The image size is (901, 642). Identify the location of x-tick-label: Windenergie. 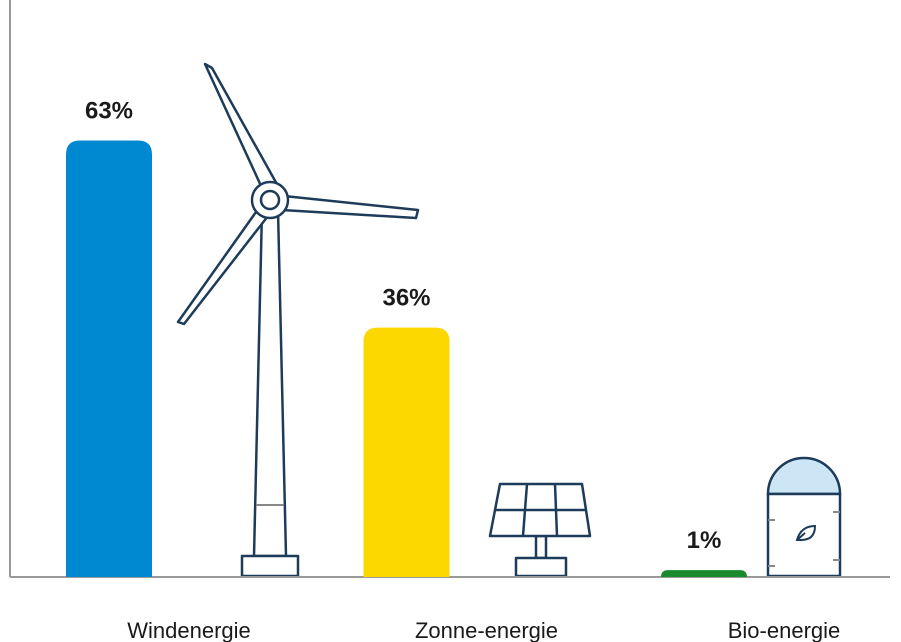
(189, 630).